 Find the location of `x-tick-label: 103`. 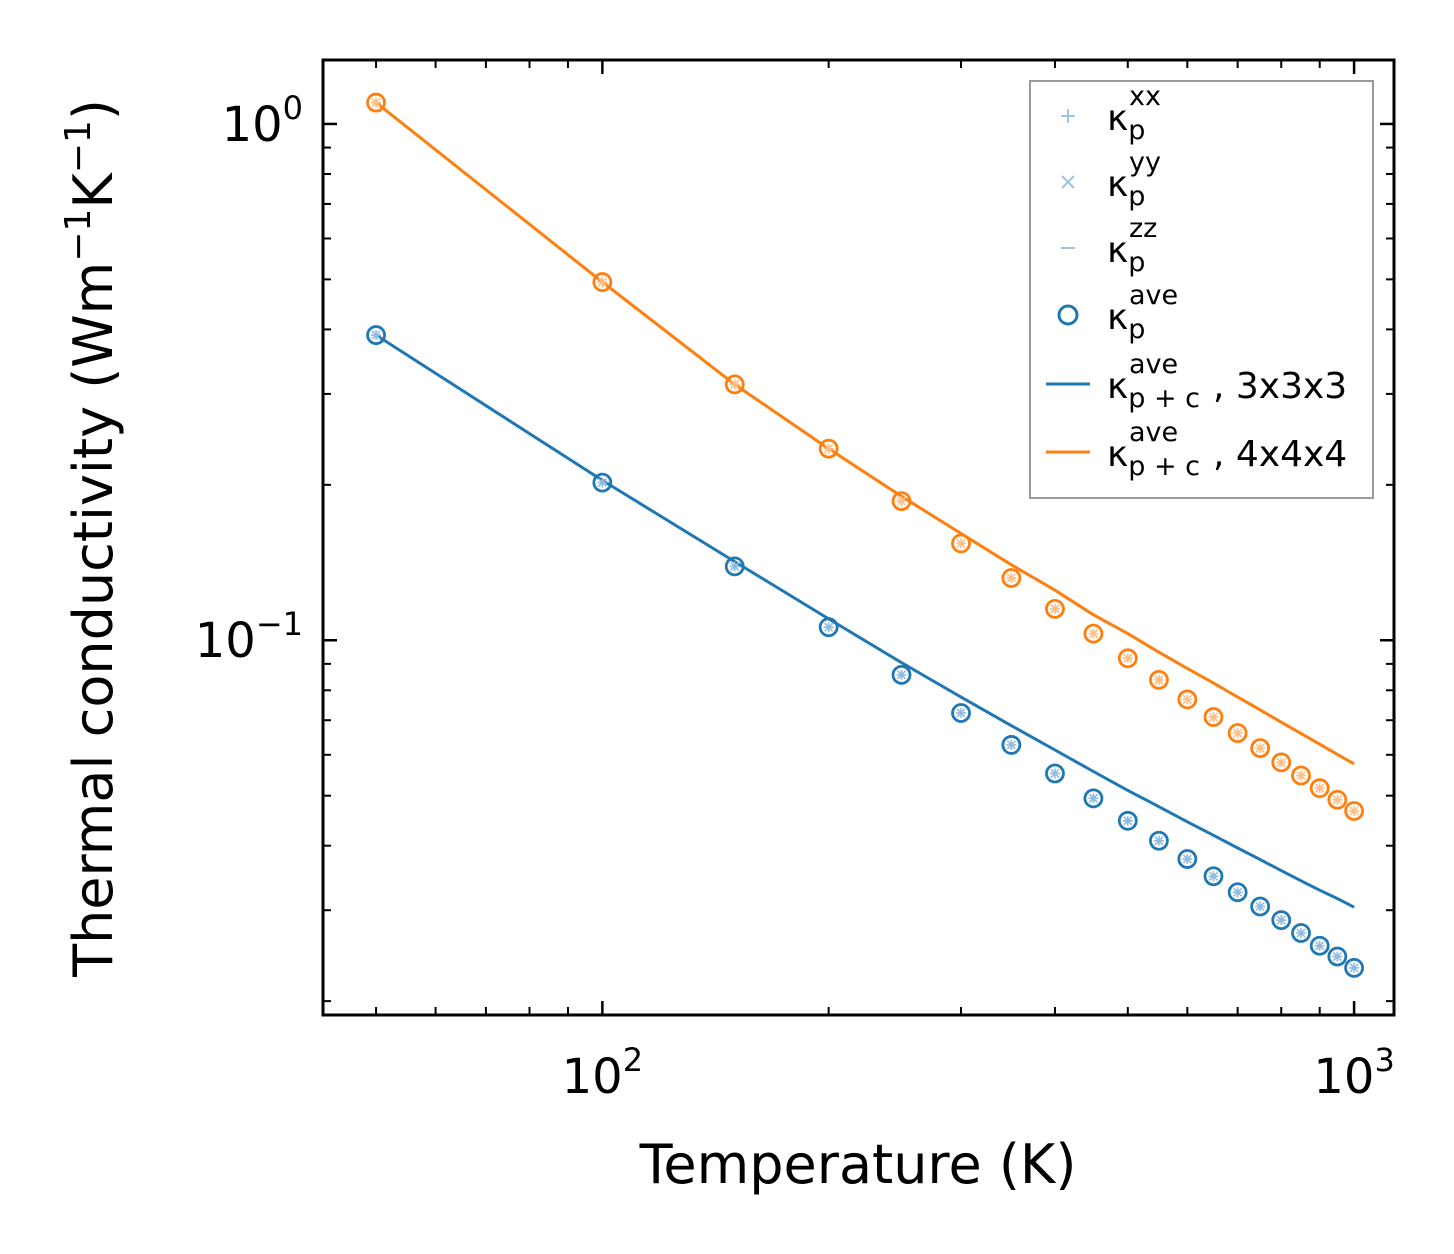

x-tick-label: 103 is located at coordinates (1353, 1073).